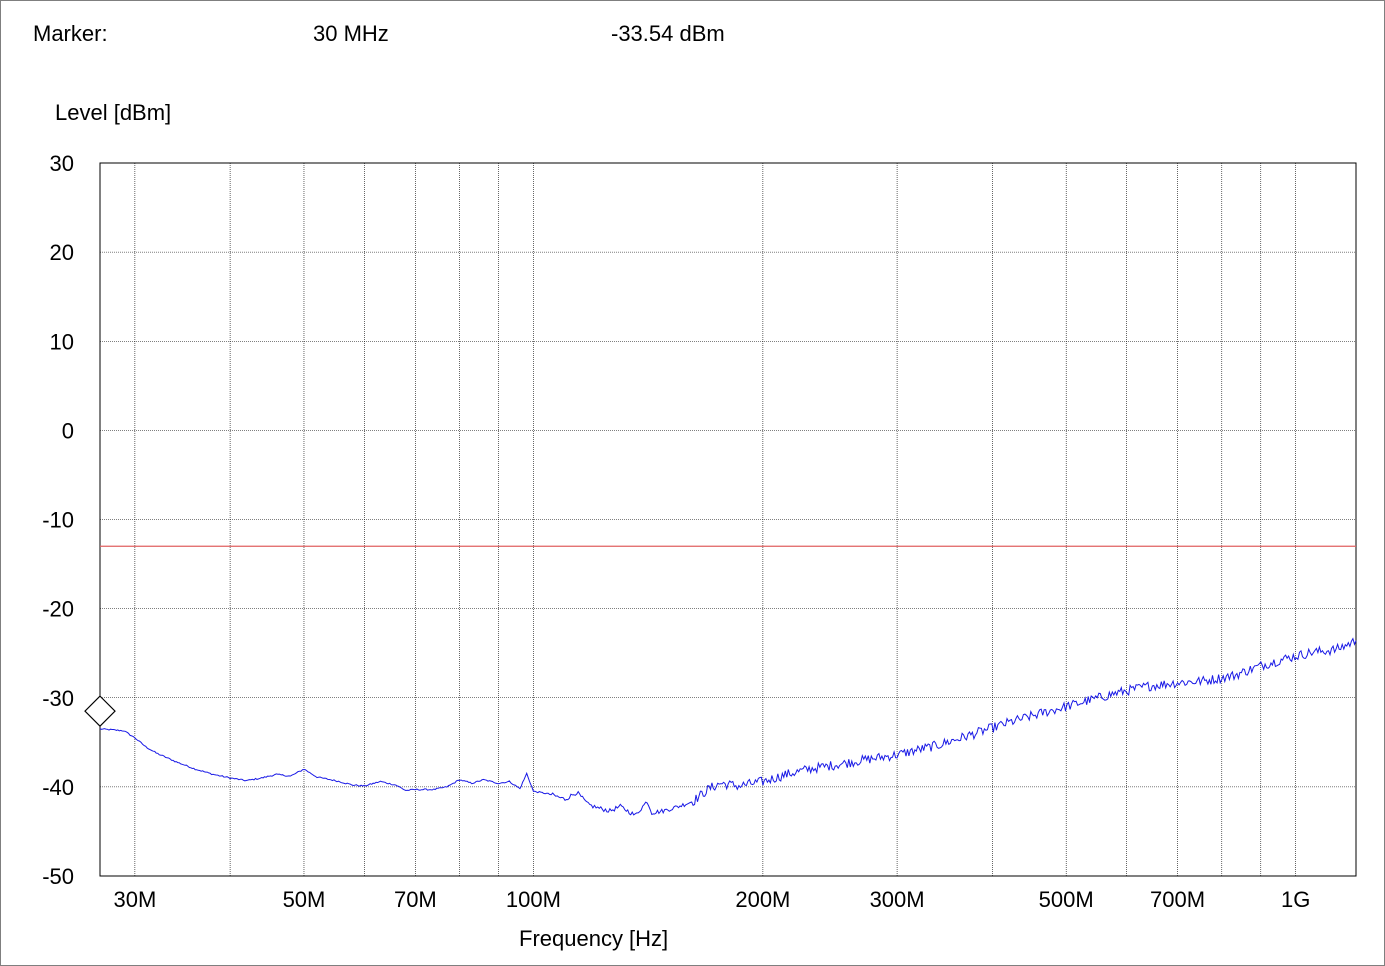  What do you see at coordinates (304, 899) in the screenshot?
I see `x-tick-label: 50M` at bounding box center [304, 899].